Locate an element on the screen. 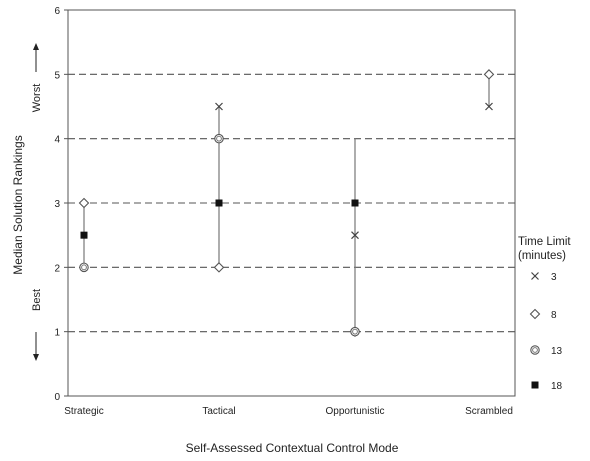 This screenshot has width=590, height=461. x-tick-label: Scrambled is located at coordinates (489, 411).